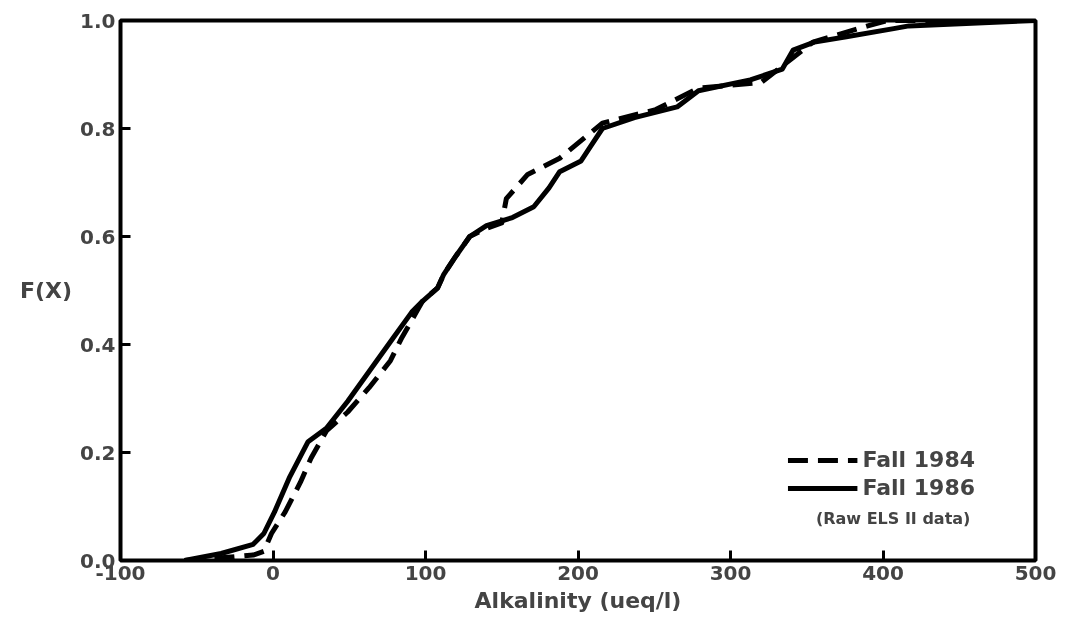 This screenshot has height=644, width=1083. Describe the element at coordinates (1035, 572) in the screenshot. I see `x-tick-label: 500` at that location.